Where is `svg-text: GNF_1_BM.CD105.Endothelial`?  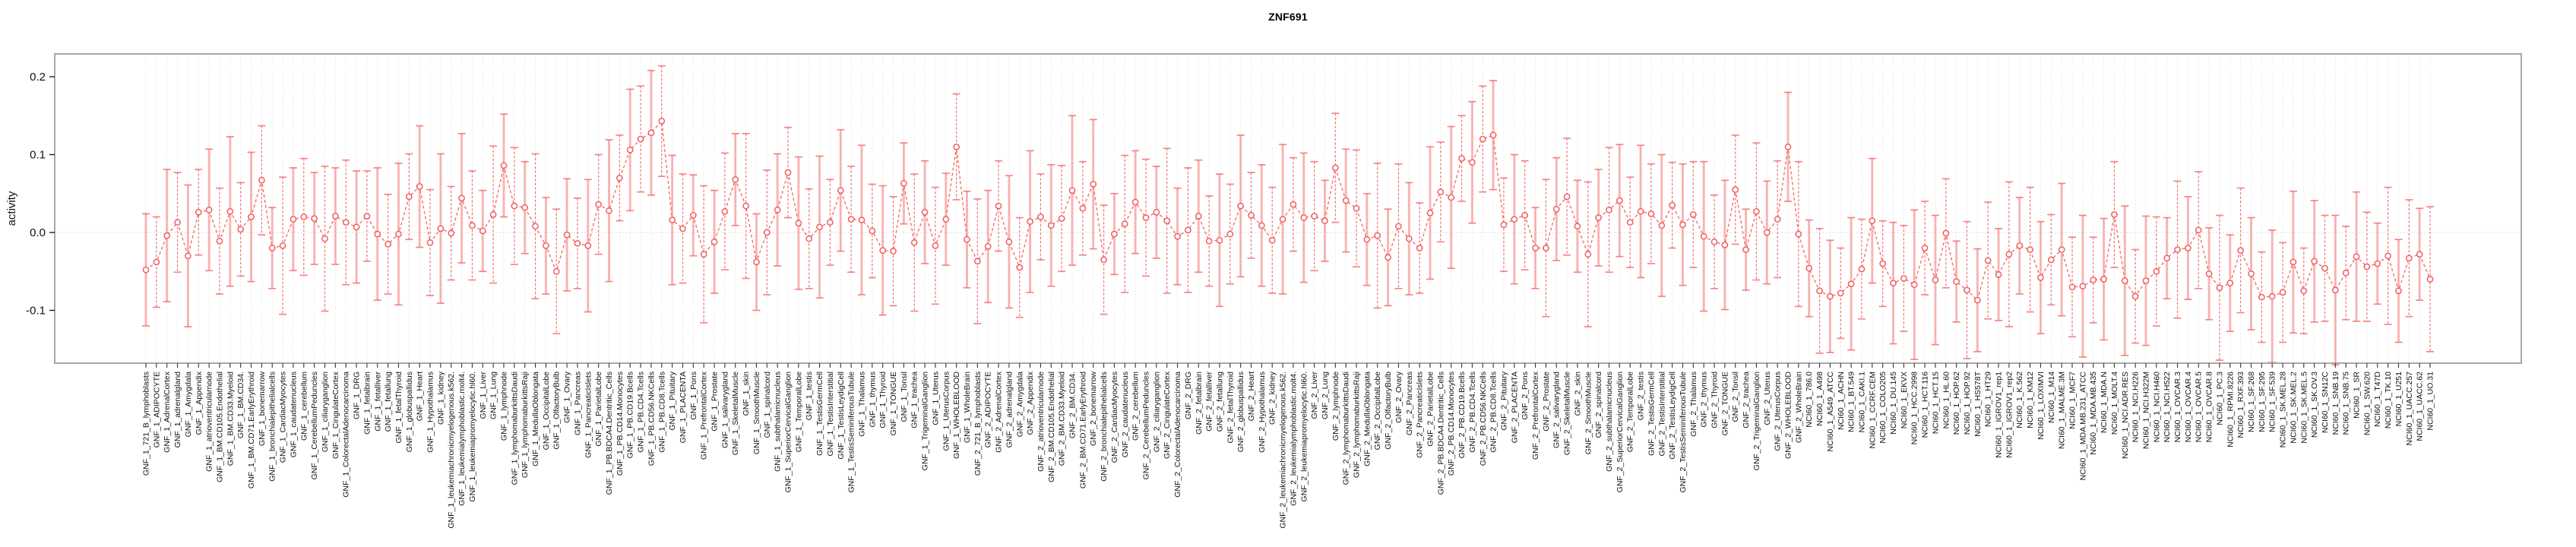 svg-text: GNF_1_BM.CD105.Endothelial is located at coordinates (220, 427).